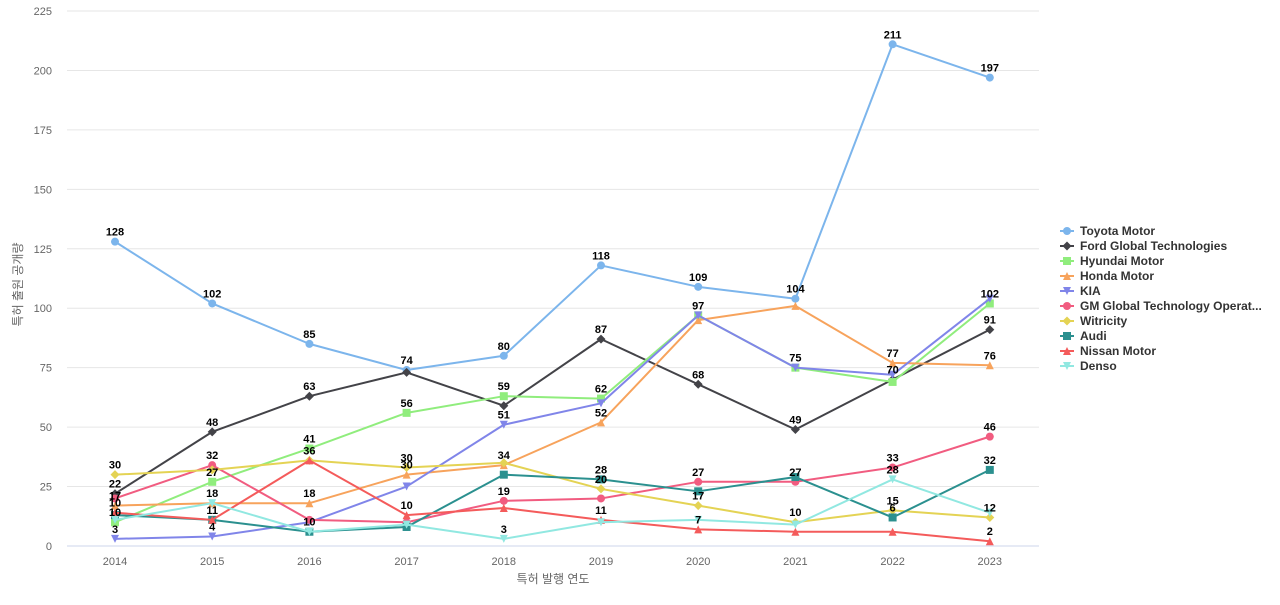 Image resolution: width=1280 pixels, height=605 pixels. What do you see at coordinates (1090, 291) in the screenshot?
I see `legend-label: KIA` at bounding box center [1090, 291].